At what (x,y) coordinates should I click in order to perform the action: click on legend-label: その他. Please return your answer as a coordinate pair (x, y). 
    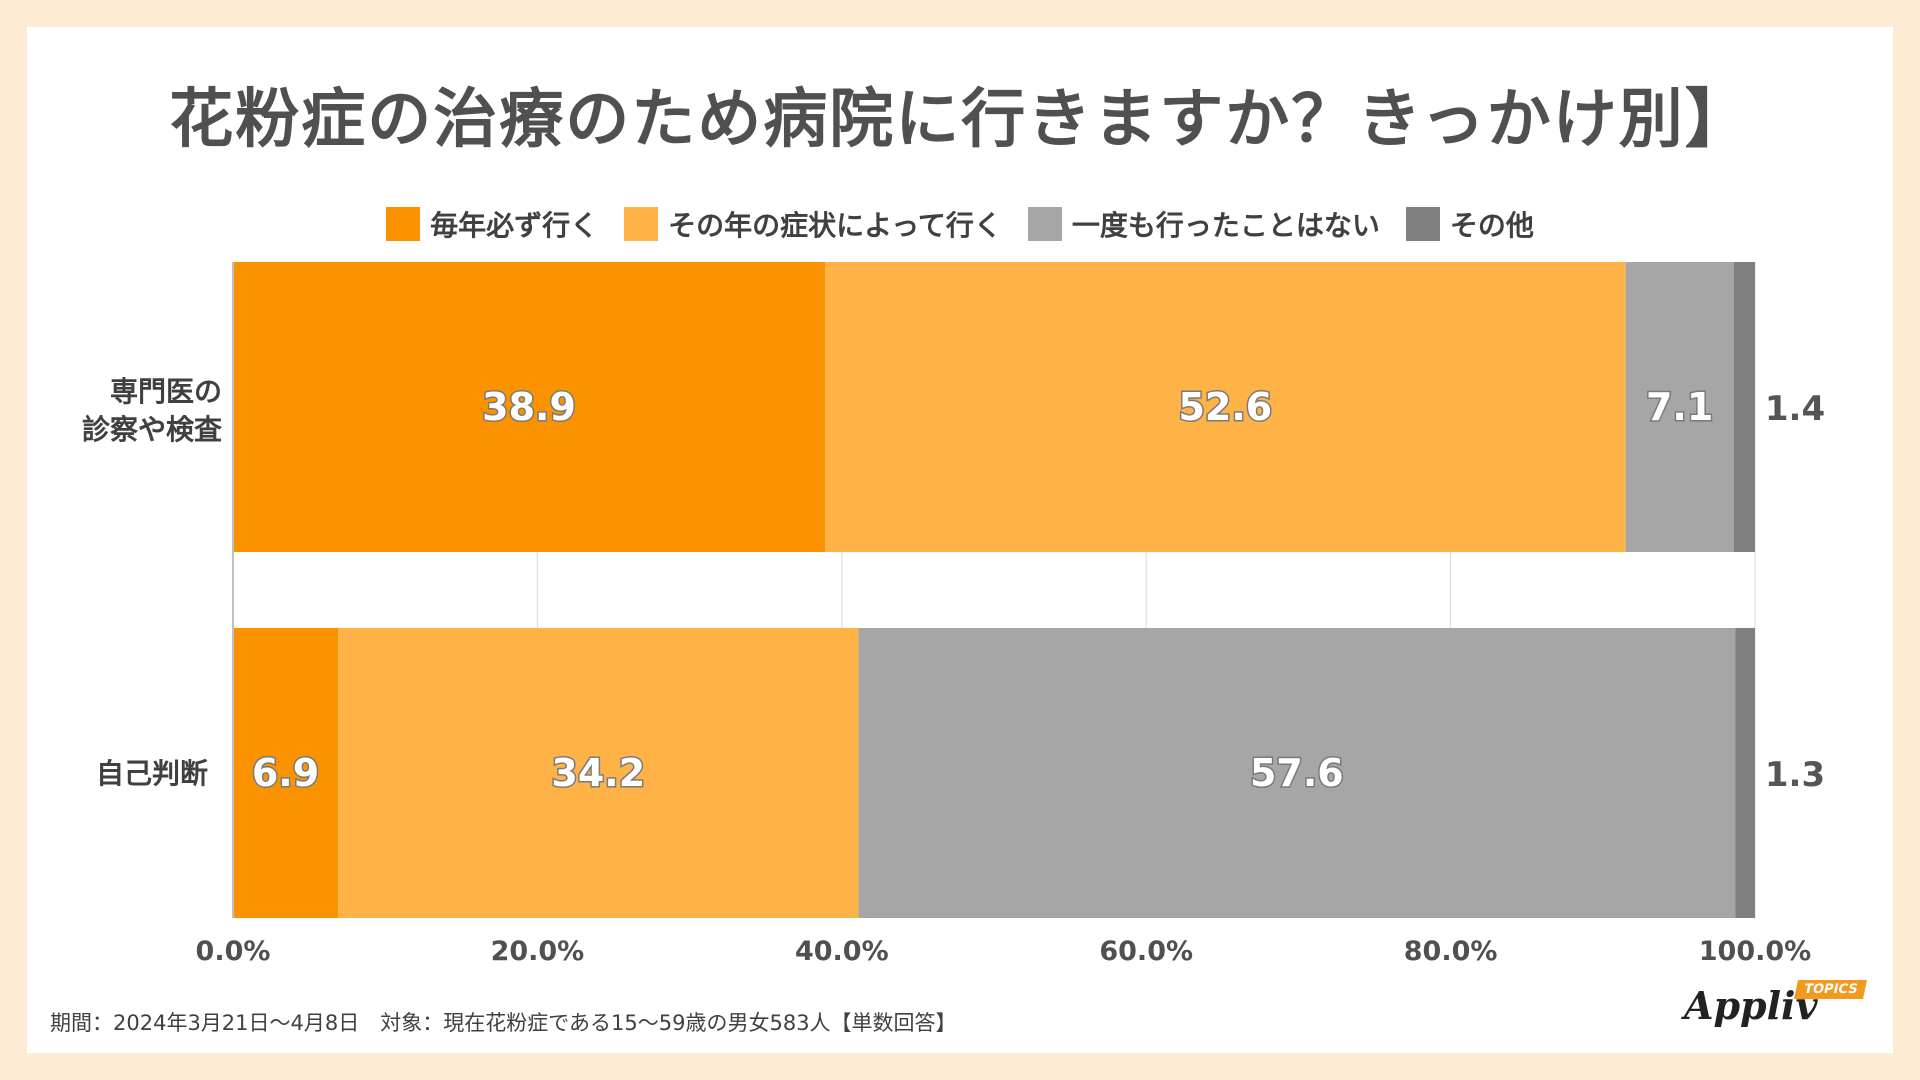
    Looking at the image, I should click on (1491, 225).